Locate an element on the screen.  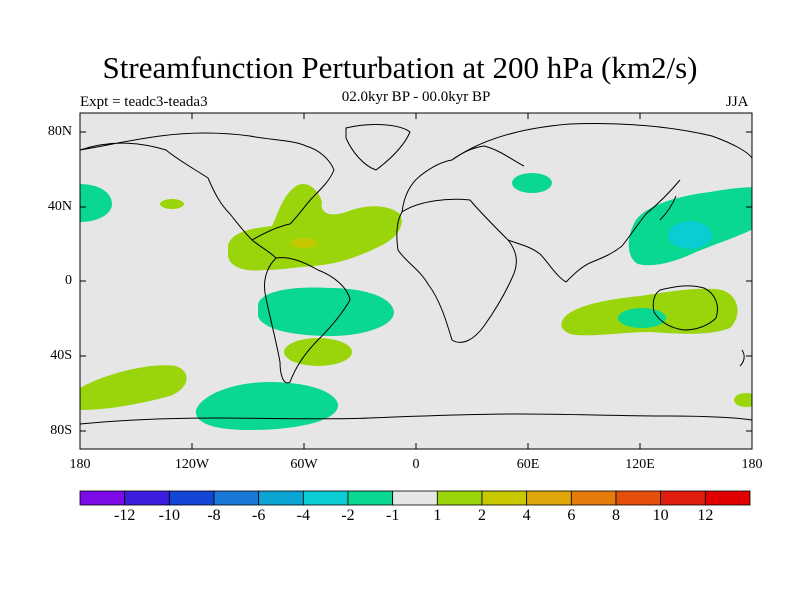
colorbar-label: -2 is located at coordinates (348, 515).